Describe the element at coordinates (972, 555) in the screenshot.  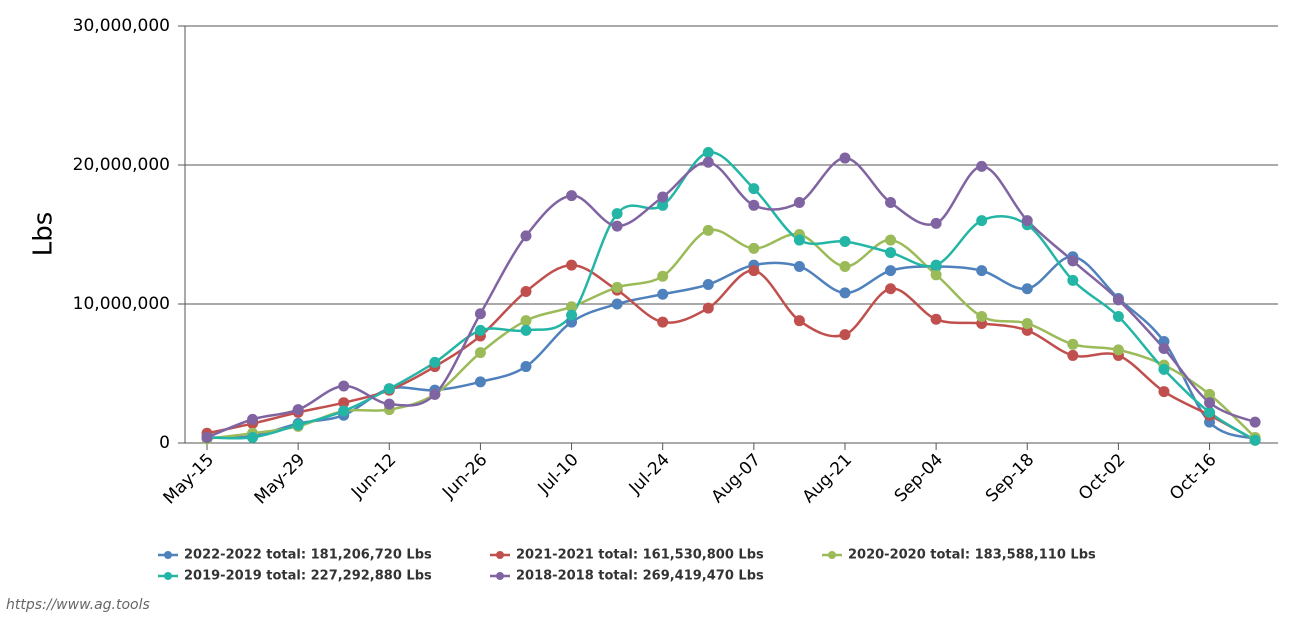
I see `legend-label: 2020-2020 total: 183,588,110 Lbs` at that location.